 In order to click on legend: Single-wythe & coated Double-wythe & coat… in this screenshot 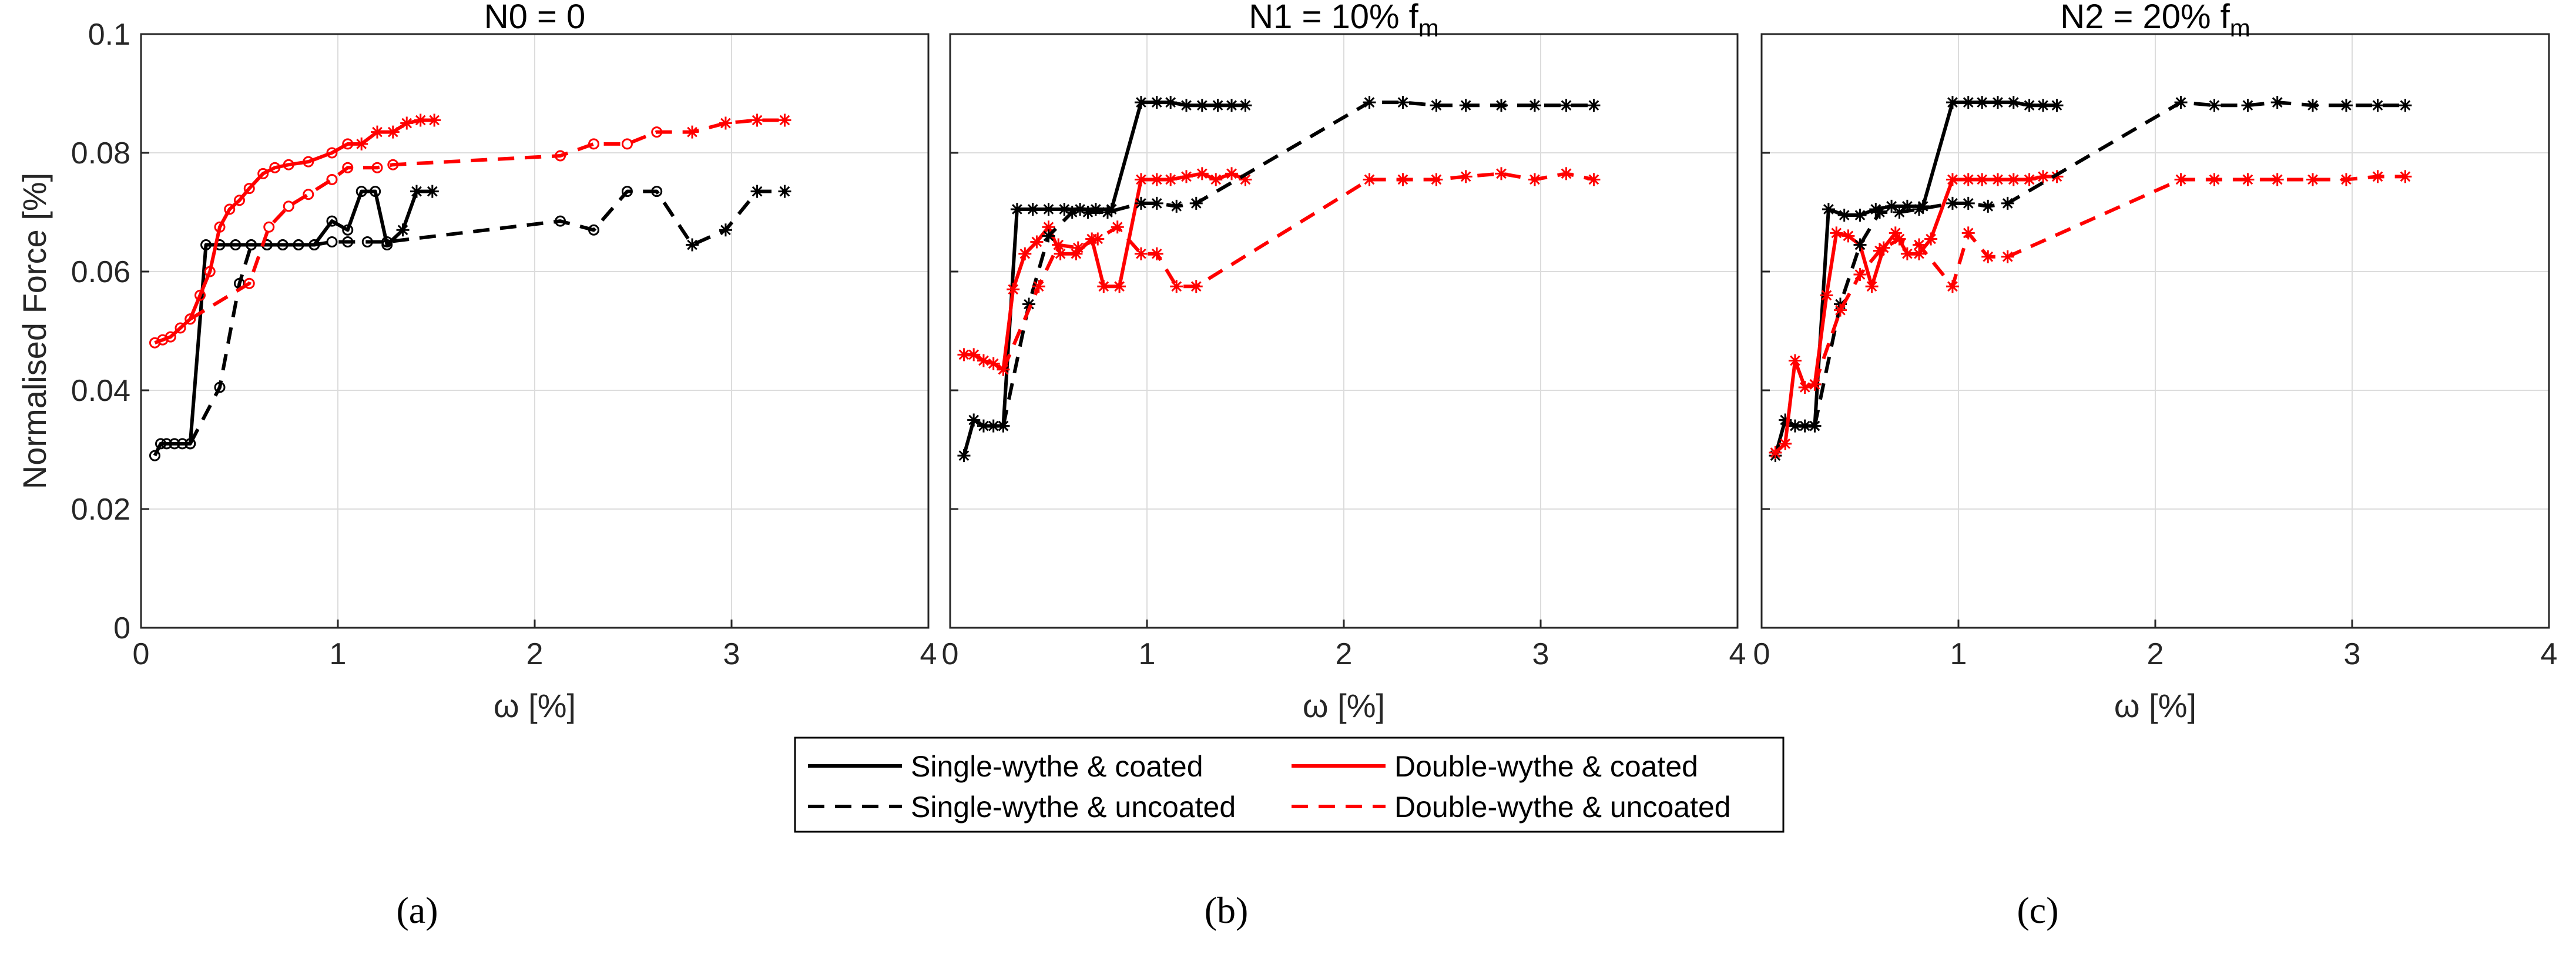, I will do `click(1290, 785)`.